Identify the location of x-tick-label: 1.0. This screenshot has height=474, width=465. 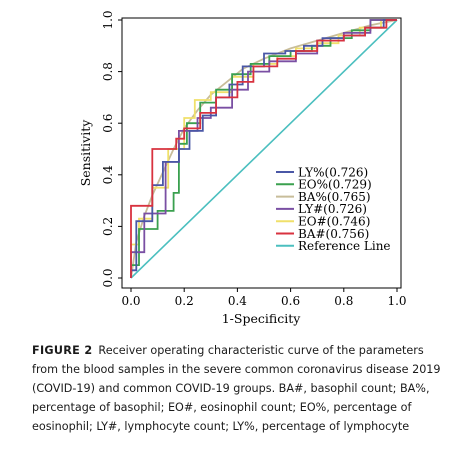
(396, 301).